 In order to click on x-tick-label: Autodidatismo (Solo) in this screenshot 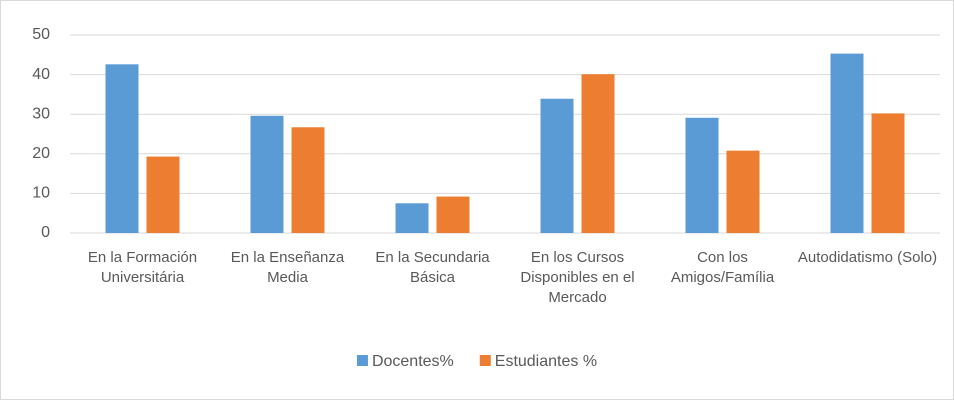, I will do `click(867, 257)`.